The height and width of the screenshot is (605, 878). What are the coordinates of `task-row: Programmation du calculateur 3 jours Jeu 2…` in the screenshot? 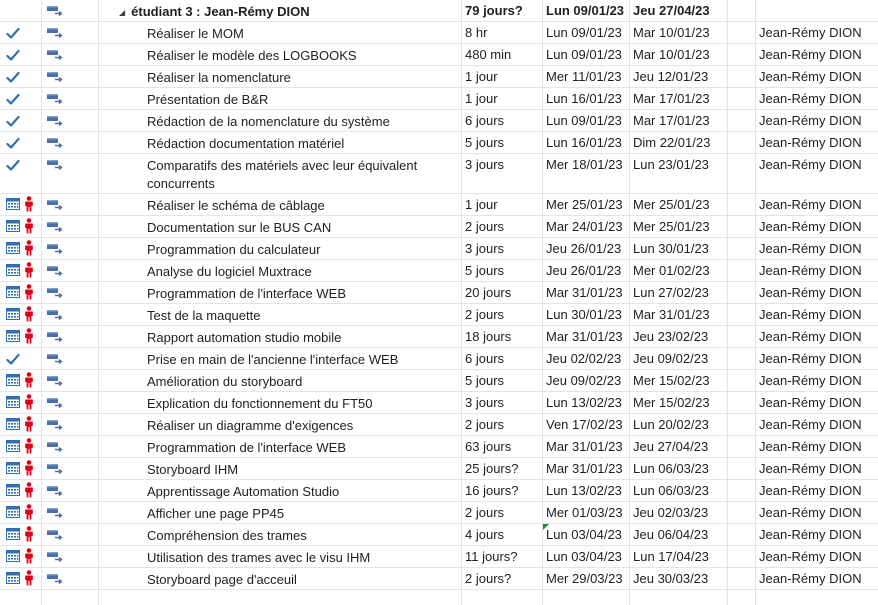 It's located at (439, 249).